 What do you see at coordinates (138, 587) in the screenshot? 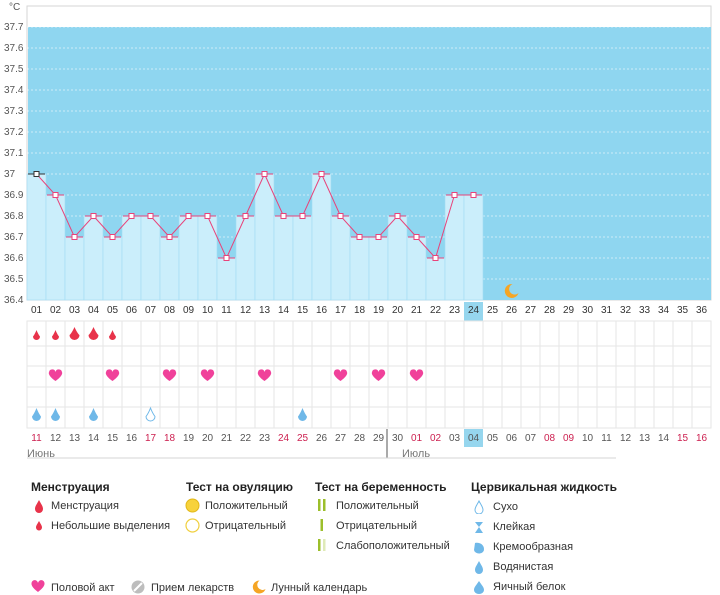
I see `medication-pill-icon` at bounding box center [138, 587].